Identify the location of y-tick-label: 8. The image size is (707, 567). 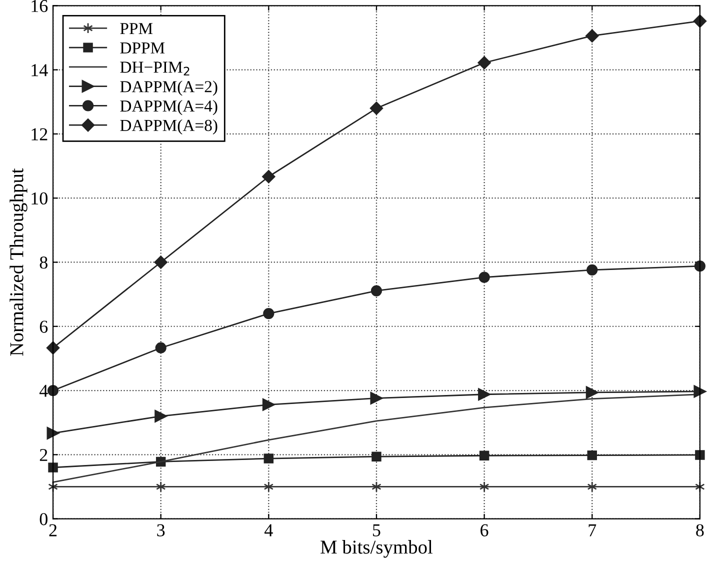
(44, 262).